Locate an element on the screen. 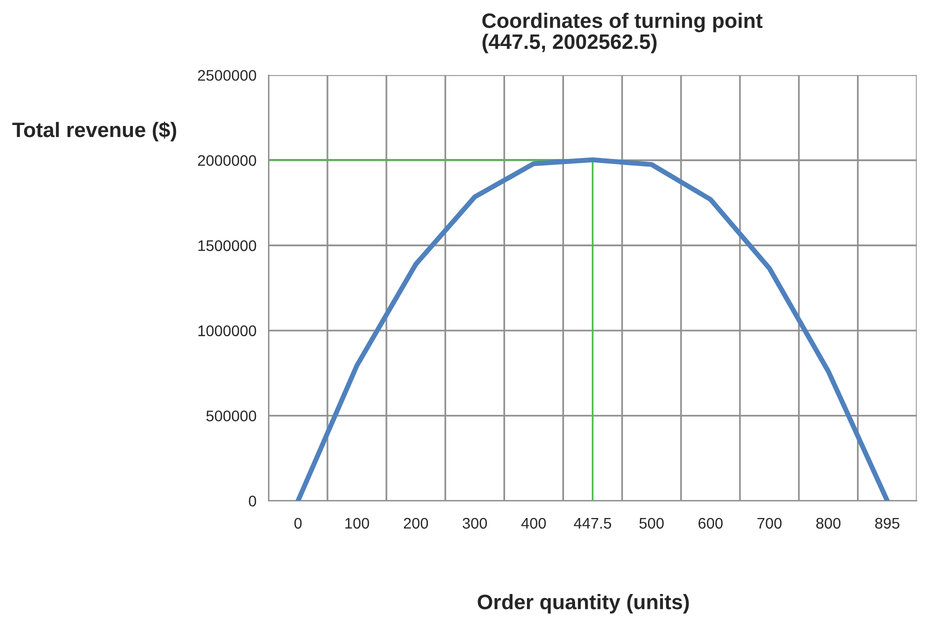  x-tick-label: 0 is located at coordinates (298, 523).